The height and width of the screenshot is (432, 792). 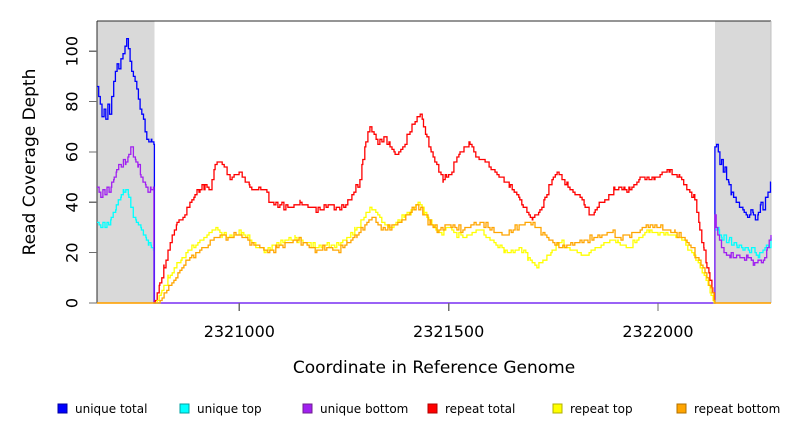 I want to click on legend-label: repeat bottom, so click(x=737, y=409).